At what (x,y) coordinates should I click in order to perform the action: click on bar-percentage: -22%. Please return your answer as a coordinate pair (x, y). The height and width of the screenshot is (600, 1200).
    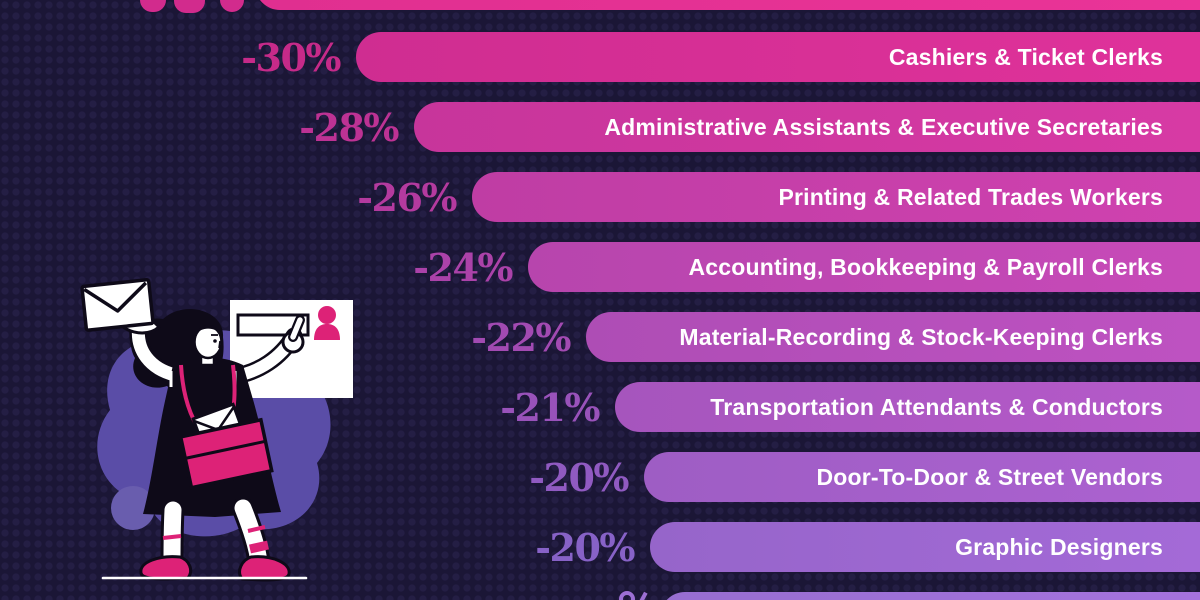
    Looking at the image, I should click on (521, 337).